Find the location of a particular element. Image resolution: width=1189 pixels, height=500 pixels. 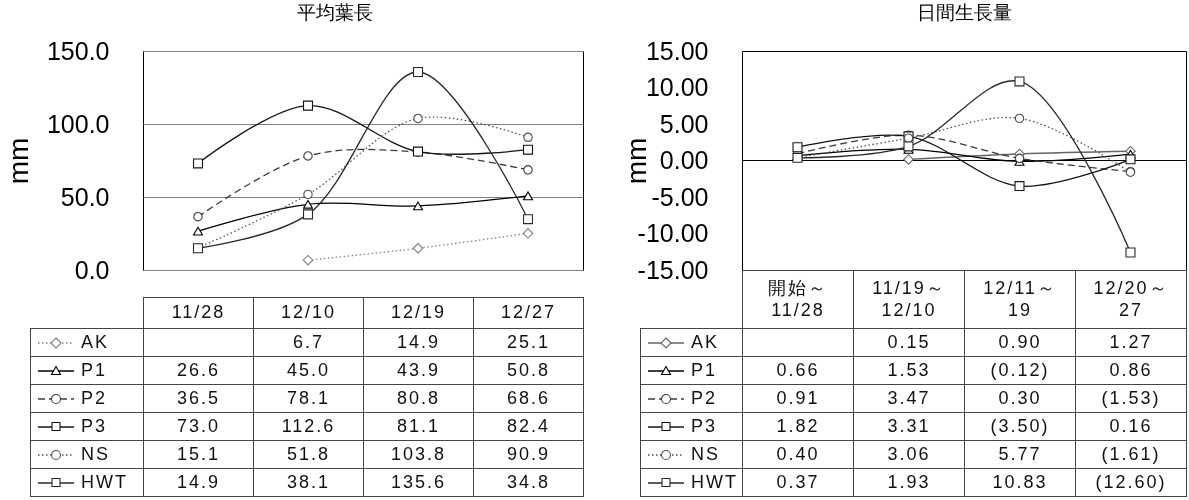

data-label: 43.9 is located at coordinates (418, 370).